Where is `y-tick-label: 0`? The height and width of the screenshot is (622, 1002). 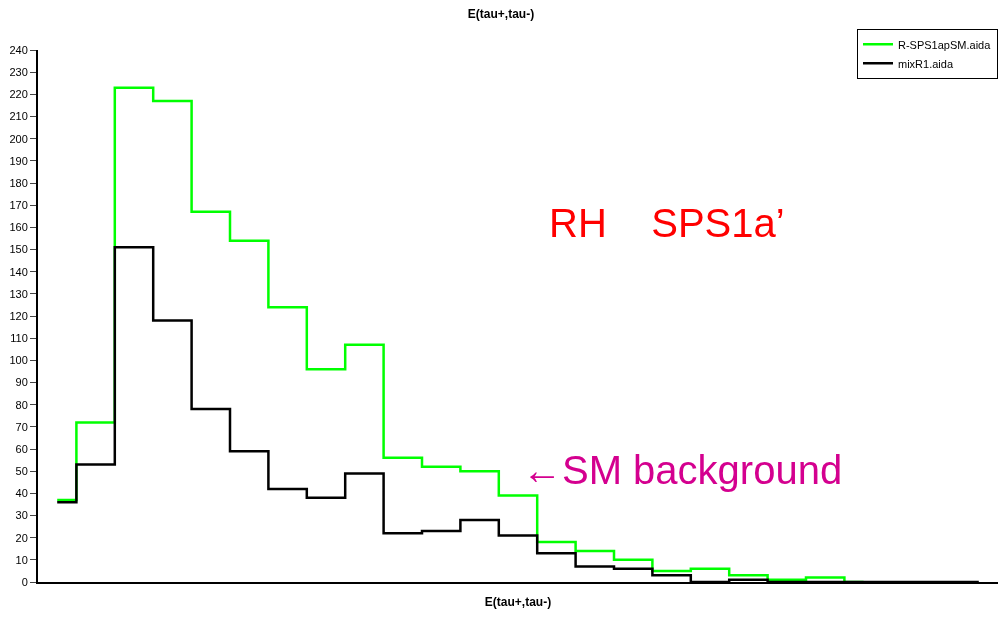
y-tick-label: 0 is located at coordinates (24, 581).